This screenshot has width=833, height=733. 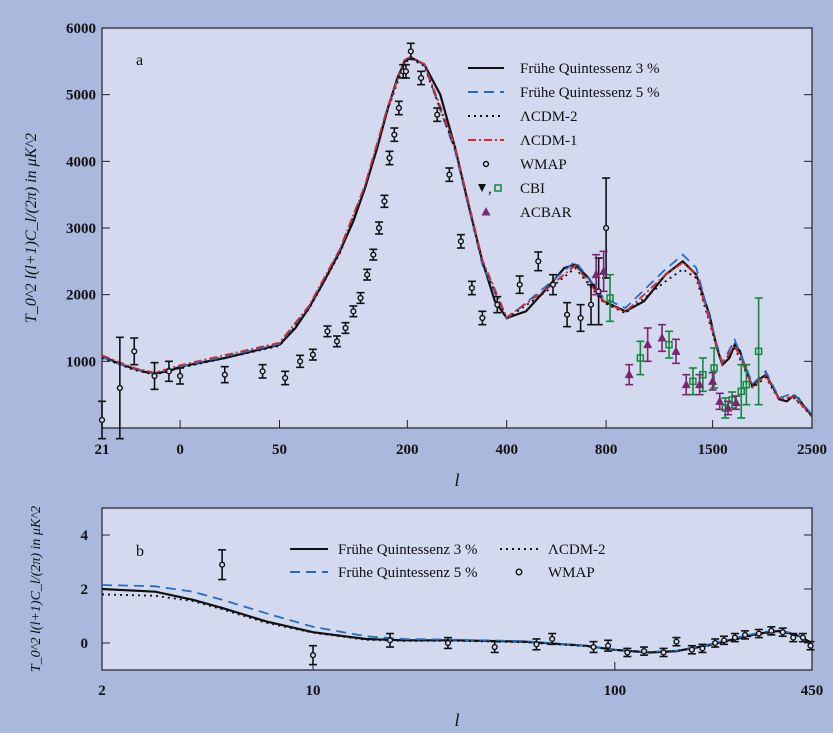 I want to click on legend-entry-wmap: WMAP, so click(x=555, y=573).